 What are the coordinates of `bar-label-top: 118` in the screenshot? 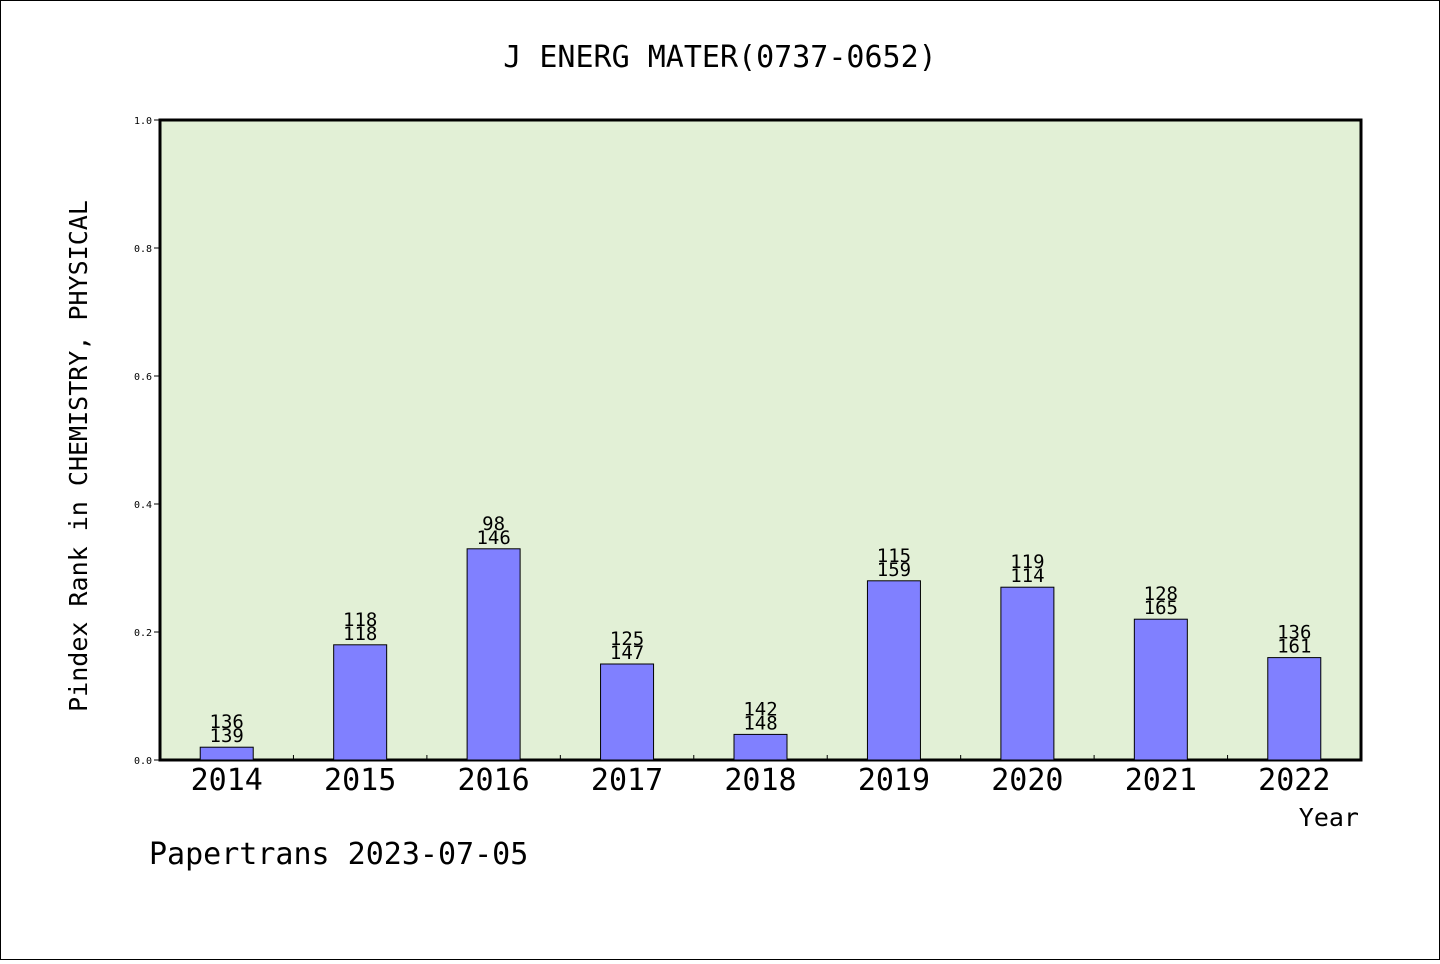 It's located at (360, 620).